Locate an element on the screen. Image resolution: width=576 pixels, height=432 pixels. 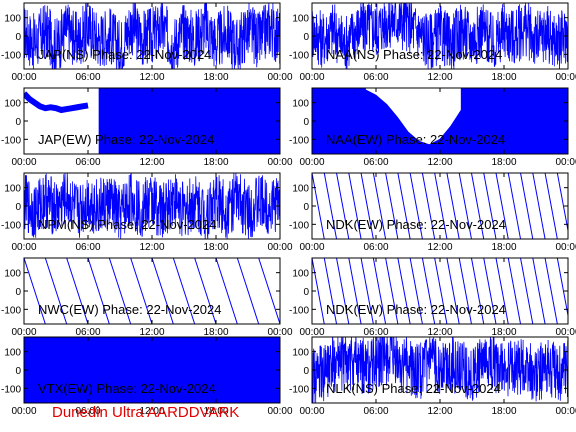
chart-title: JAP(NS) Phase: 22-Nov-2024 is located at coordinates (124, 54).